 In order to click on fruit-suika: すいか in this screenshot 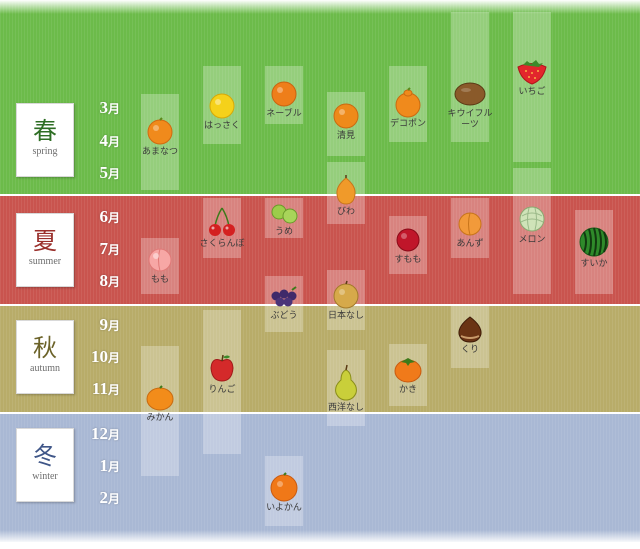, I will do `click(594, 248)`.